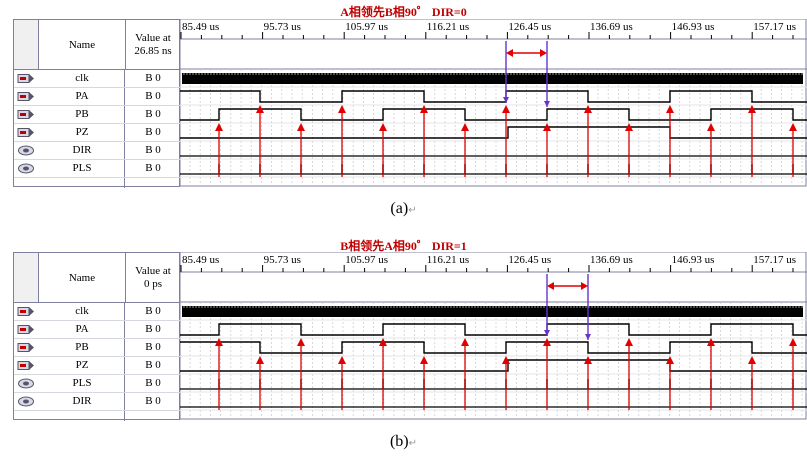 This screenshot has height=458, width=807. Describe the element at coordinates (152, 283) in the screenshot. I see `value-time-label: 0 ps` at that location.